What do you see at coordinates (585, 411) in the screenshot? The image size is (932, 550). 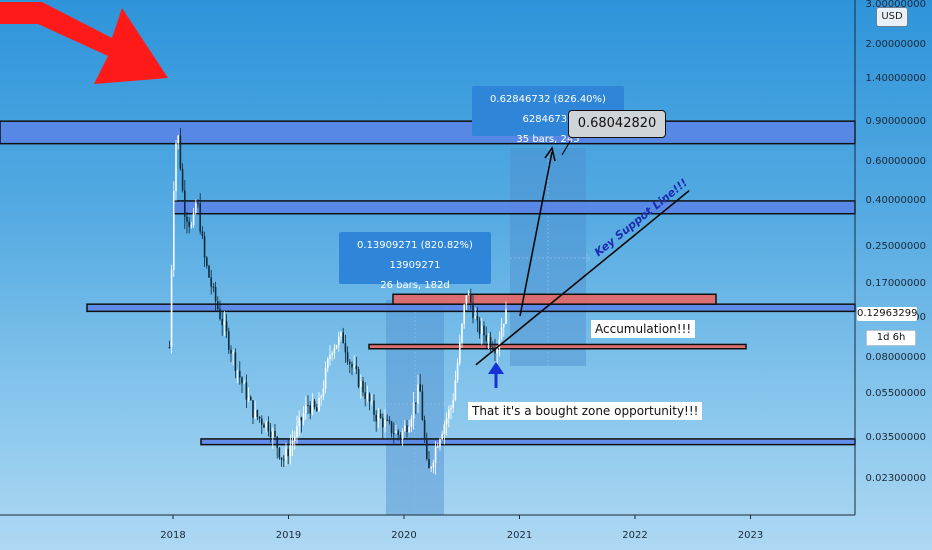 I see `bought-zone-note: That it's a bought zone opportunity!!!` at bounding box center [585, 411].